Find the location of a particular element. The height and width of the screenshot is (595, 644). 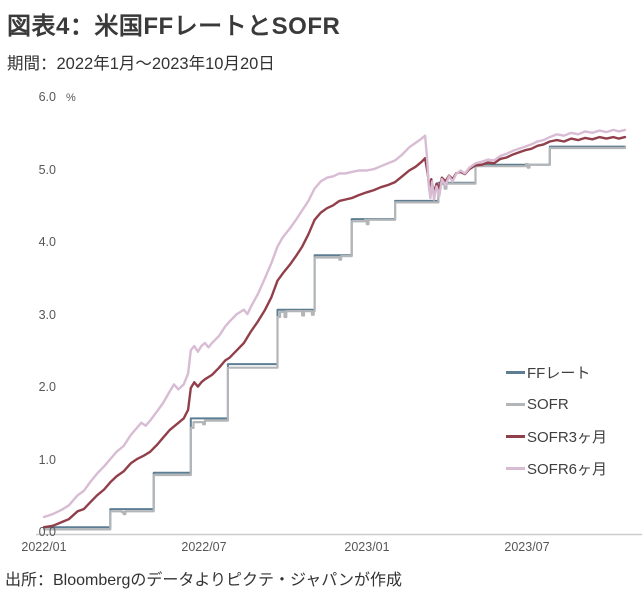

legend-label: FFレート is located at coordinates (559, 373).